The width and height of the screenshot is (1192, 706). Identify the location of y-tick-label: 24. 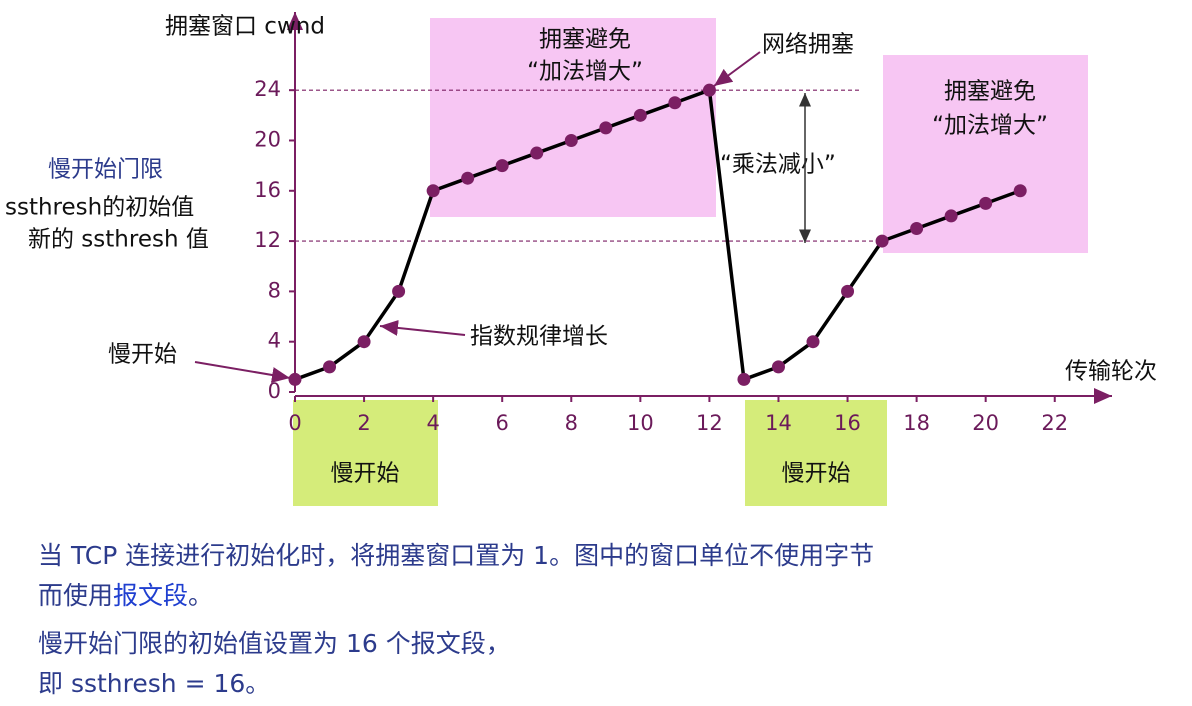
(267, 89).